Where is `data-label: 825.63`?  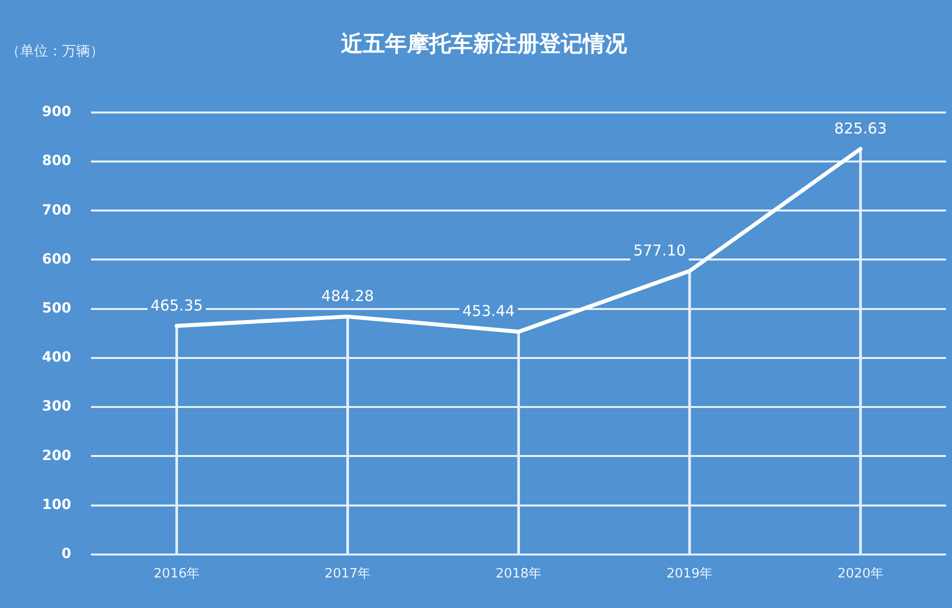
data-label: 825.63 is located at coordinates (860, 128).